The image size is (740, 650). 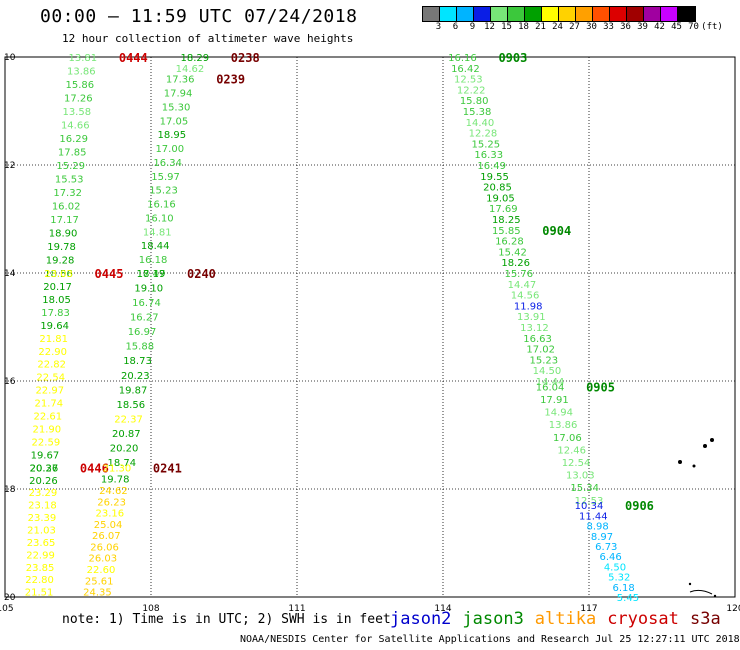 I want to click on wave-height-value: 16.42, so click(x=465, y=69).